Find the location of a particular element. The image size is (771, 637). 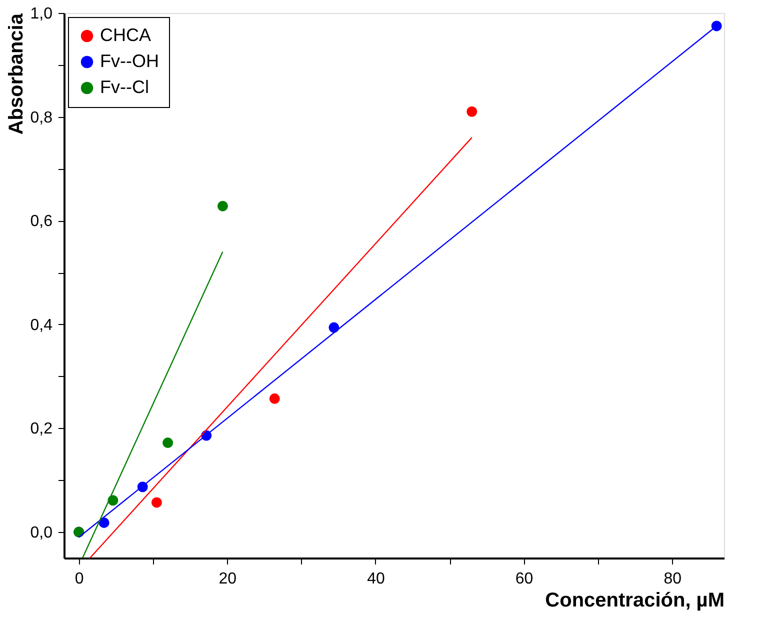

legend-label: Fv--Cl is located at coordinates (124, 87).